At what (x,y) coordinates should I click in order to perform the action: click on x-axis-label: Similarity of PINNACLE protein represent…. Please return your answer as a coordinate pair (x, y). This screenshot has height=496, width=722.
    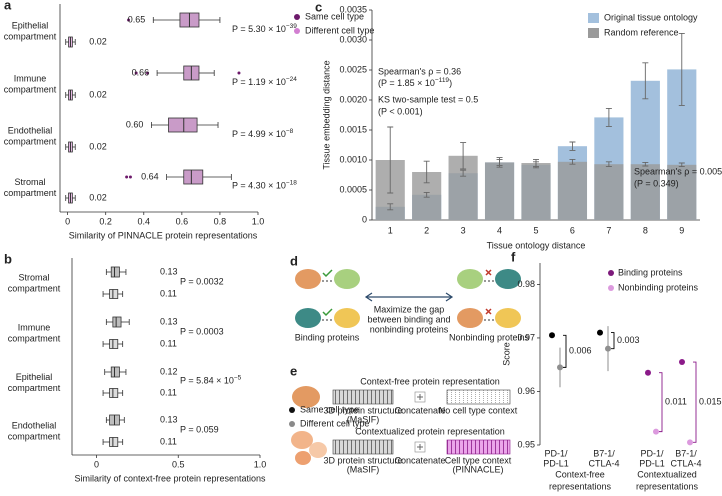
    Looking at the image, I should click on (163, 235).